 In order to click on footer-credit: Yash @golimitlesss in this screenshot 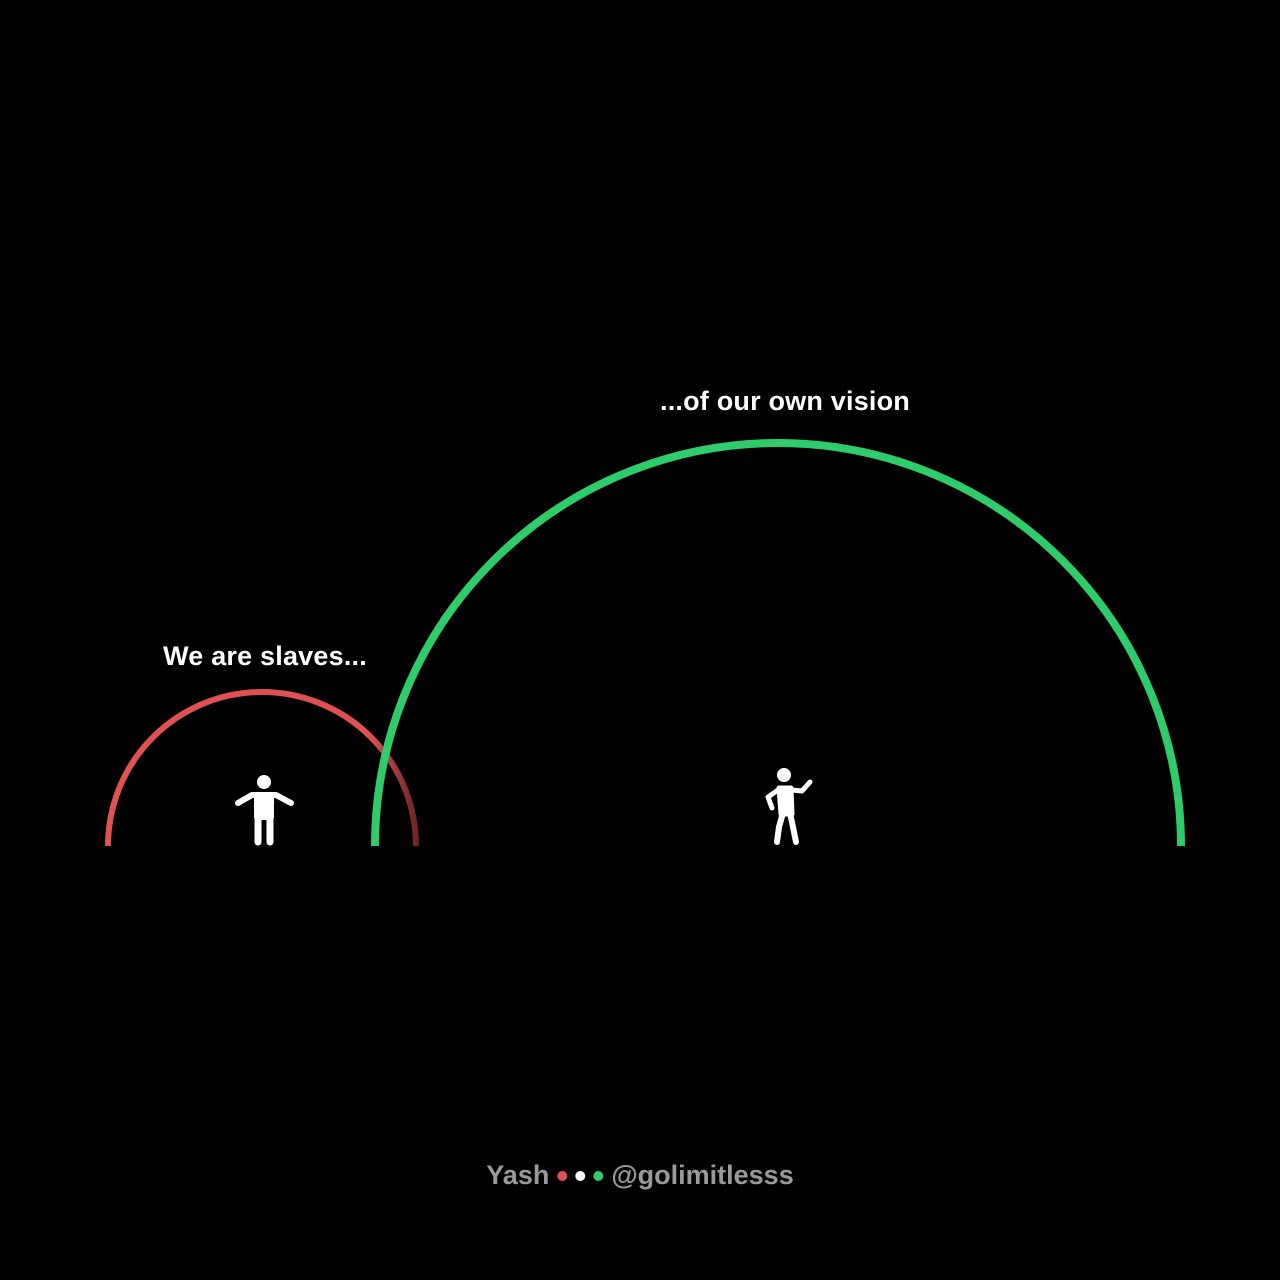, I will do `click(639, 1175)`.